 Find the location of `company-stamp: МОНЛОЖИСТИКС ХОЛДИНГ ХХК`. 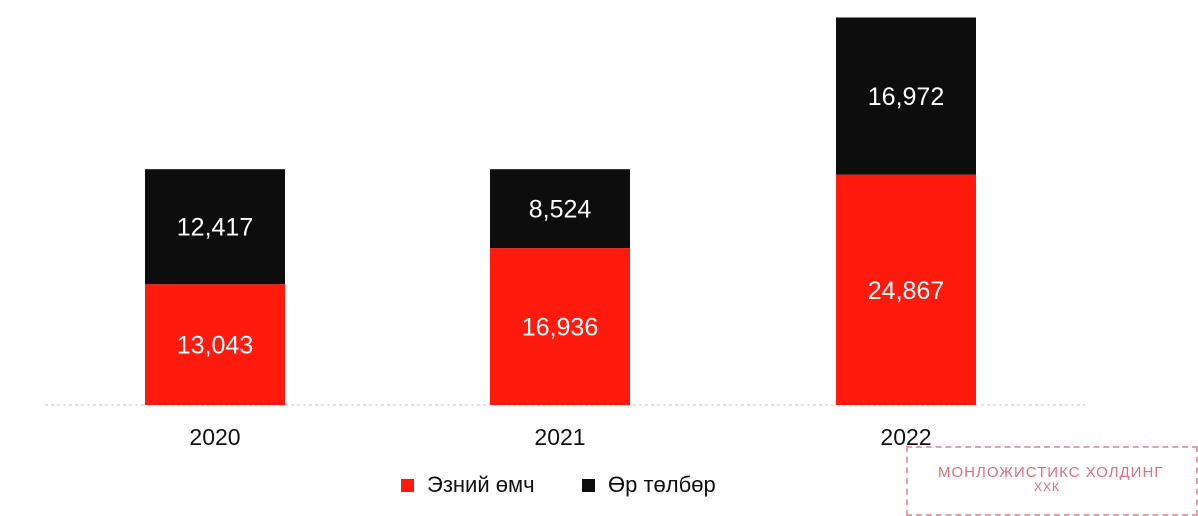

company-stamp: МОНЛОЖИСТИКС ХОЛДИНГ ХХК is located at coordinates (1052, 481).